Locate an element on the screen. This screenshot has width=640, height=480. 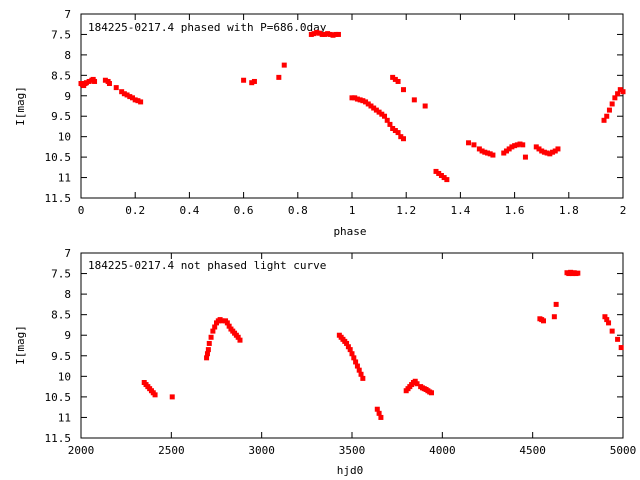
y-tick-label: 11.5 is located at coordinates (58, 438).